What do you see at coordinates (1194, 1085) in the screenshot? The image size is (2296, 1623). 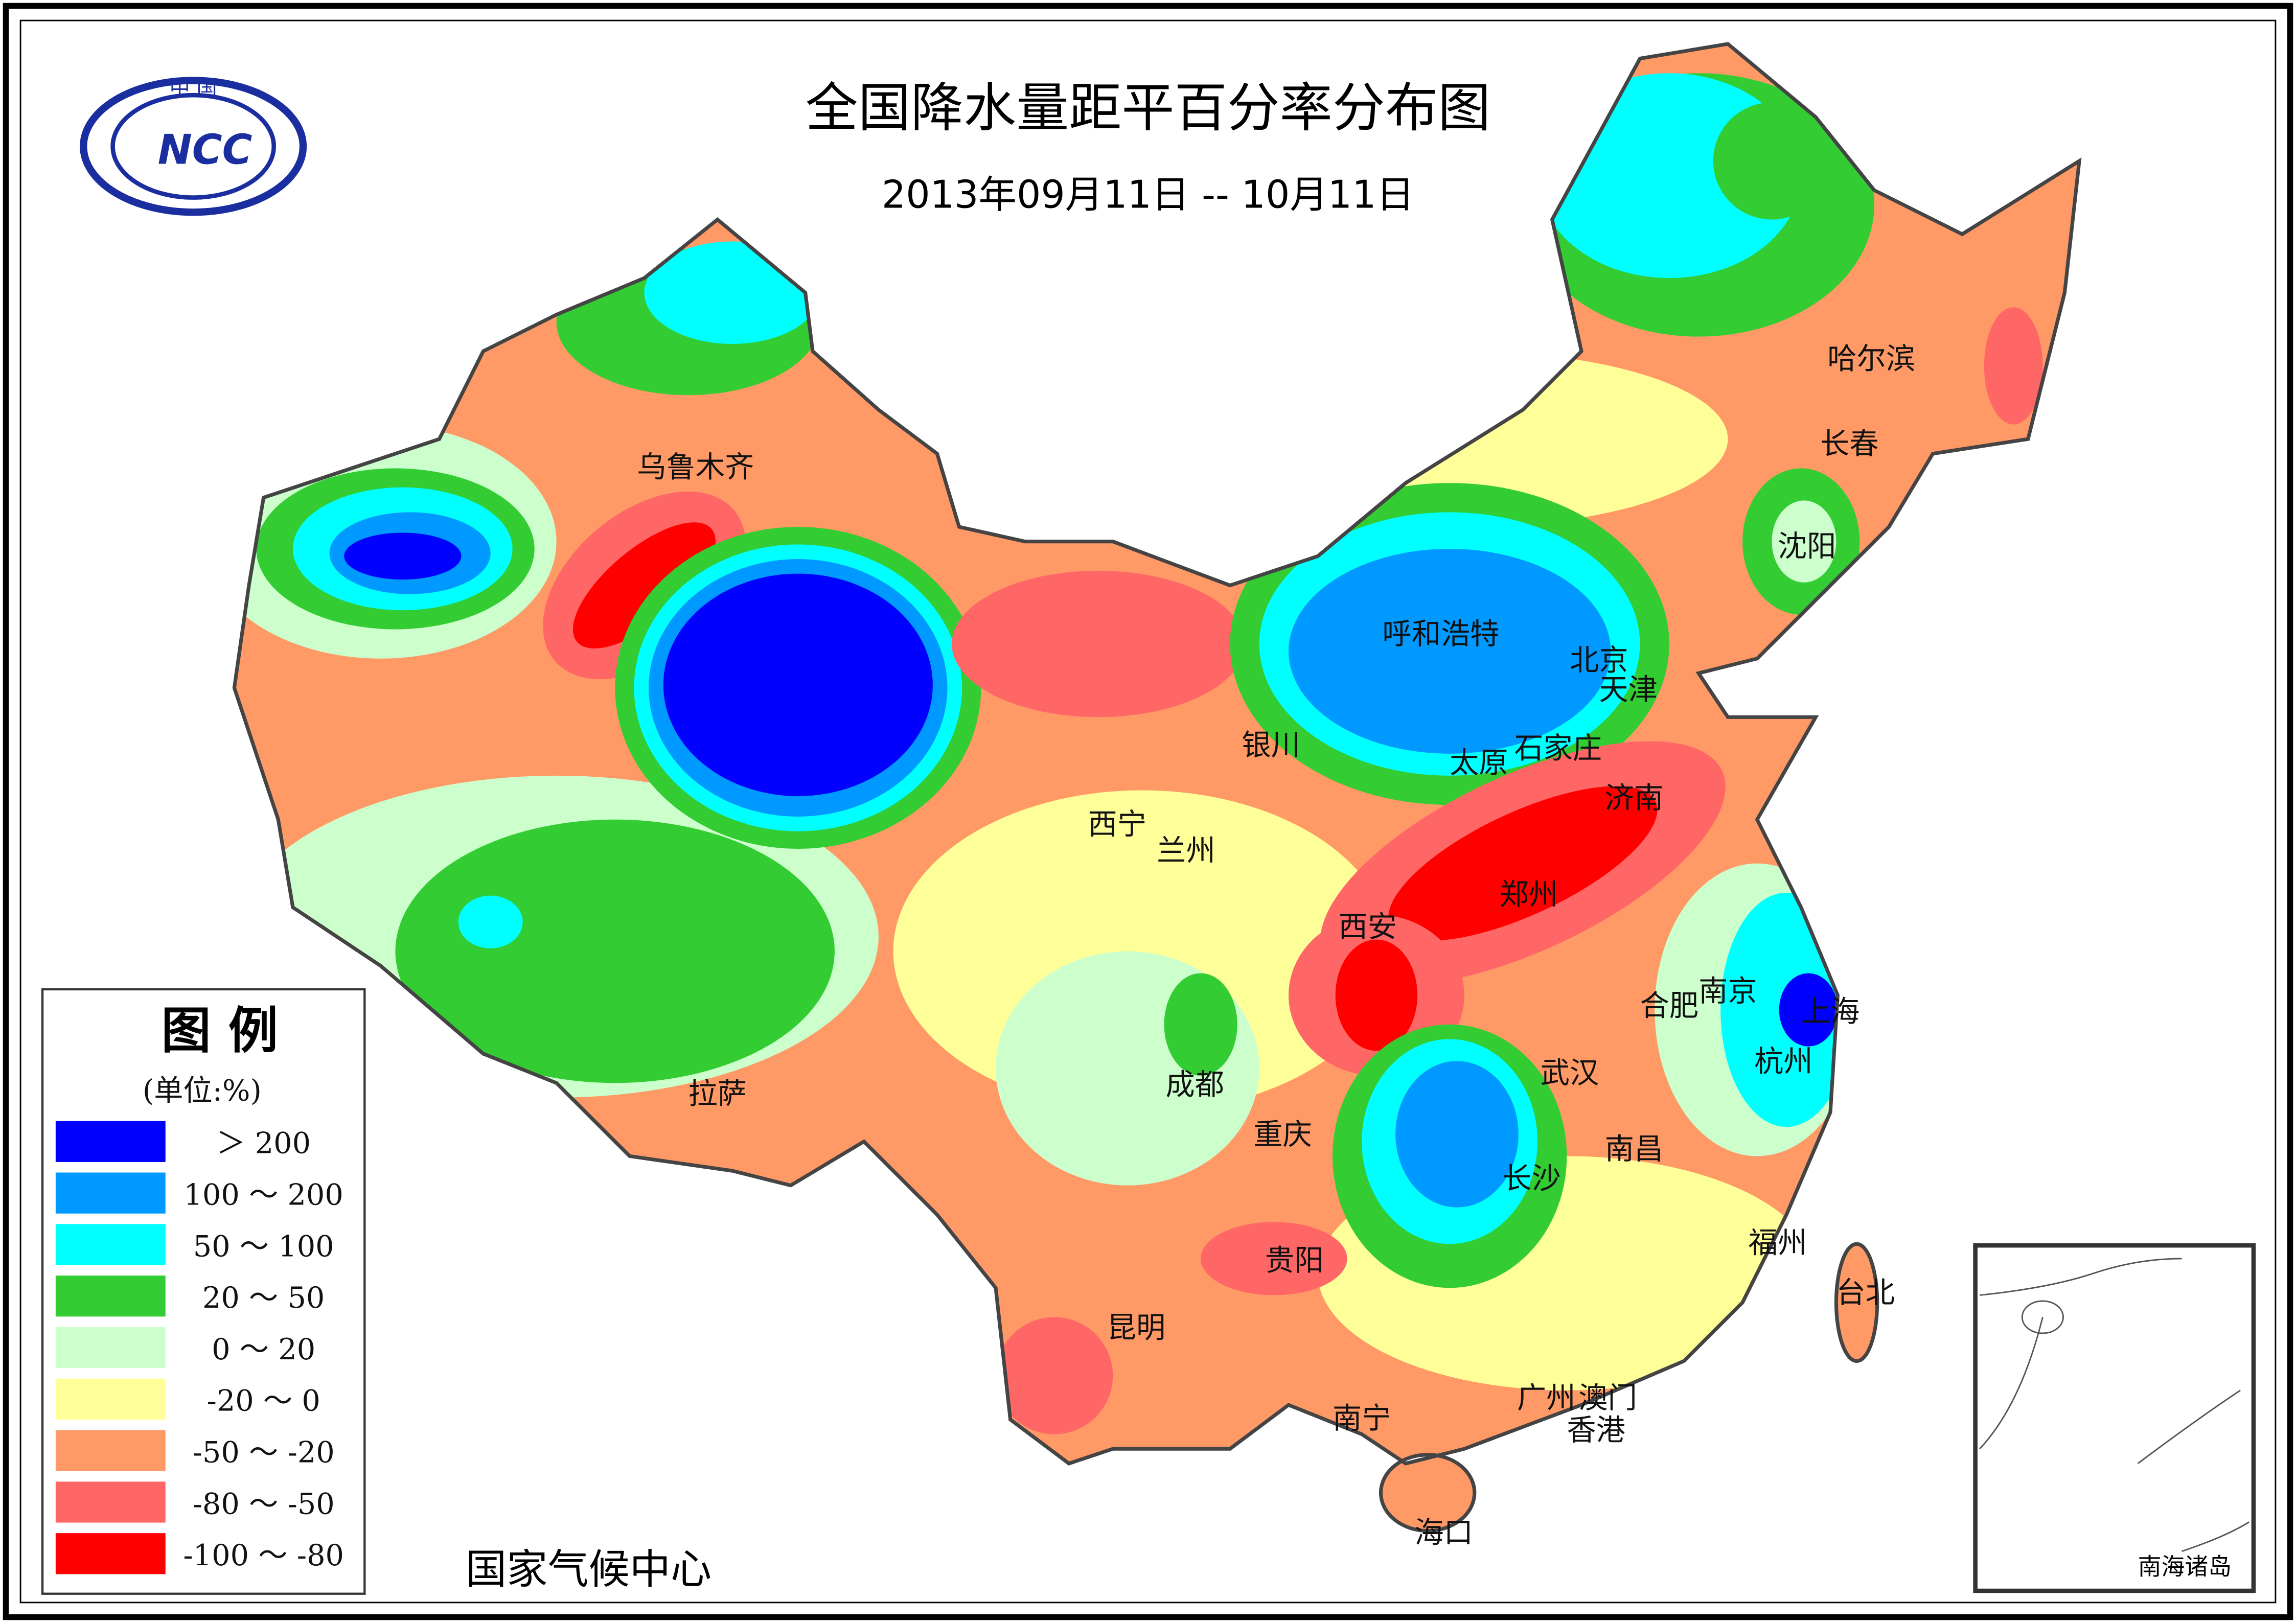 I see `city-label: 成都` at bounding box center [1194, 1085].